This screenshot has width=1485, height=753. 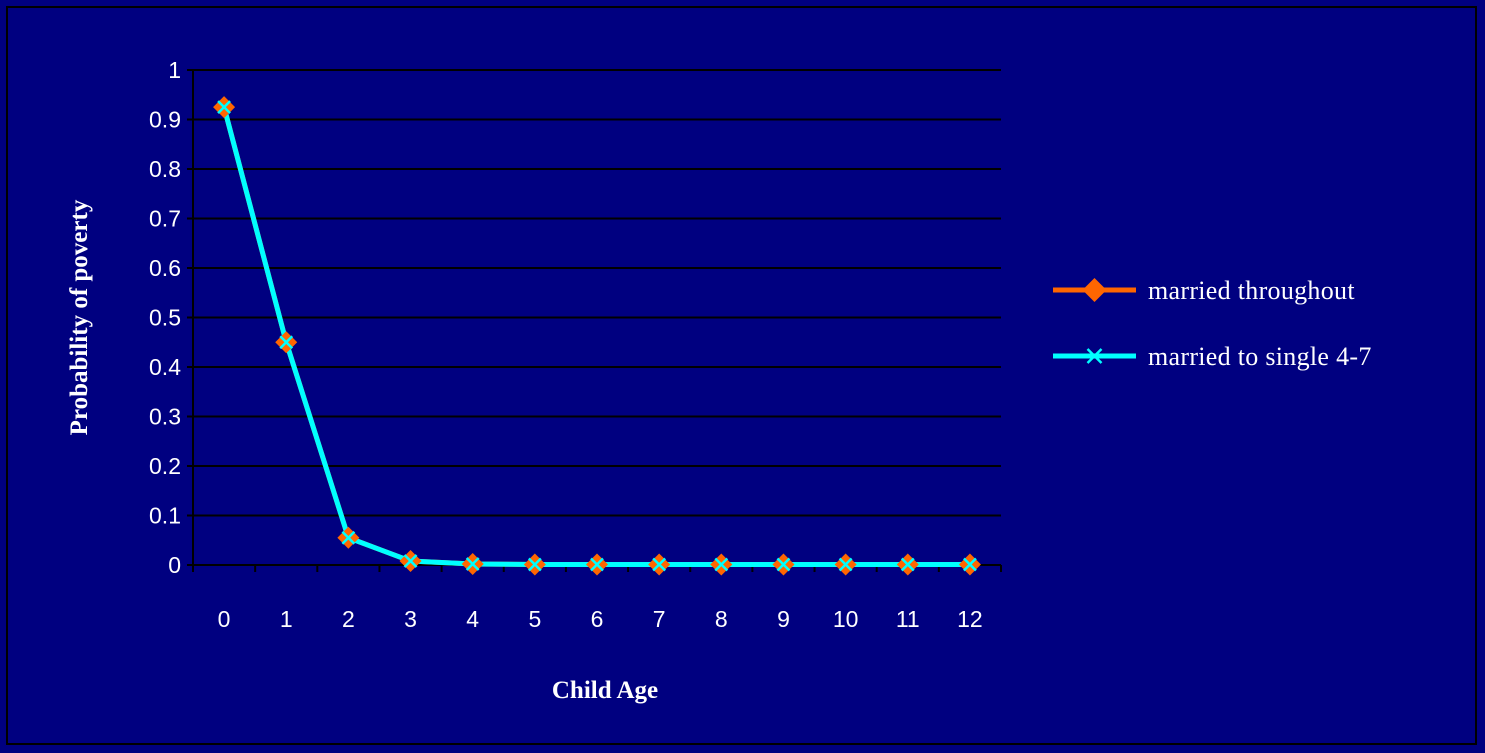 What do you see at coordinates (410, 619) in the screenshot?
I see `x-tick-label: 3` at bounding box center [410, 619].